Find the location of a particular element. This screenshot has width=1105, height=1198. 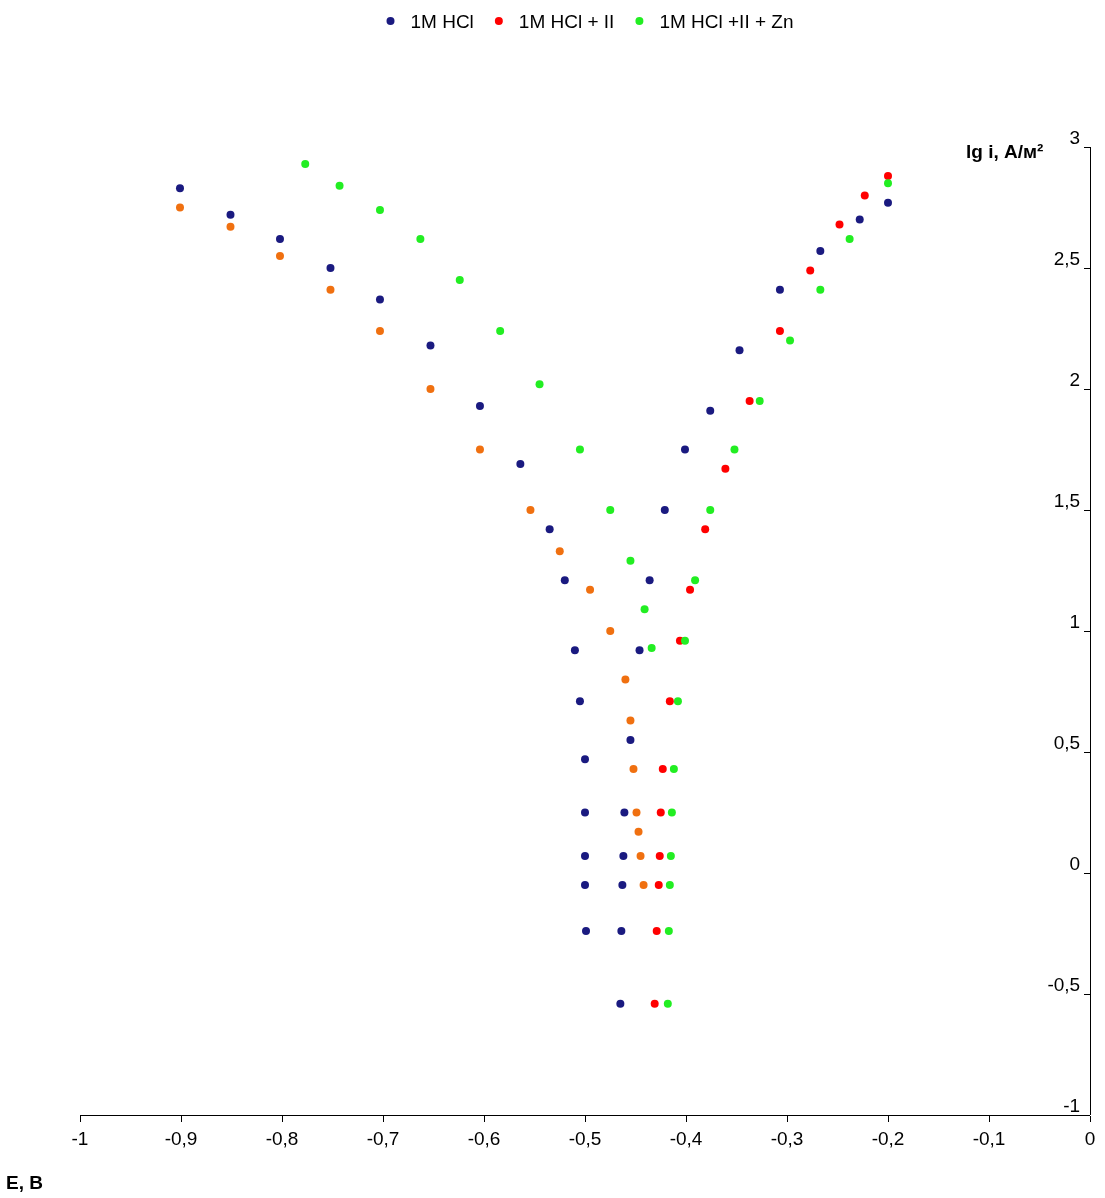

x-tick-label: 0 is located at coordinates (1090, 1138).